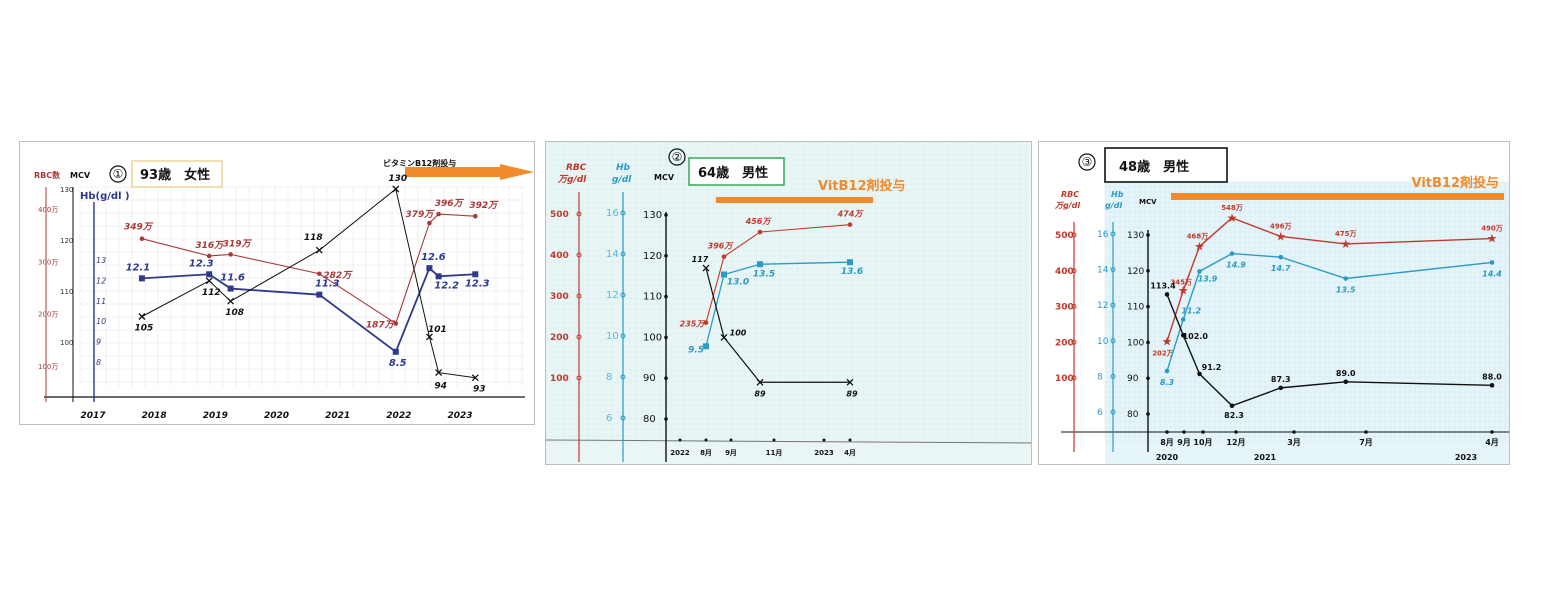  What do you see at coordinates (1191, 310) in the screenshot?
I see `chart-3-hb-data-label: 11.2` at bounding box center [1191, 310].